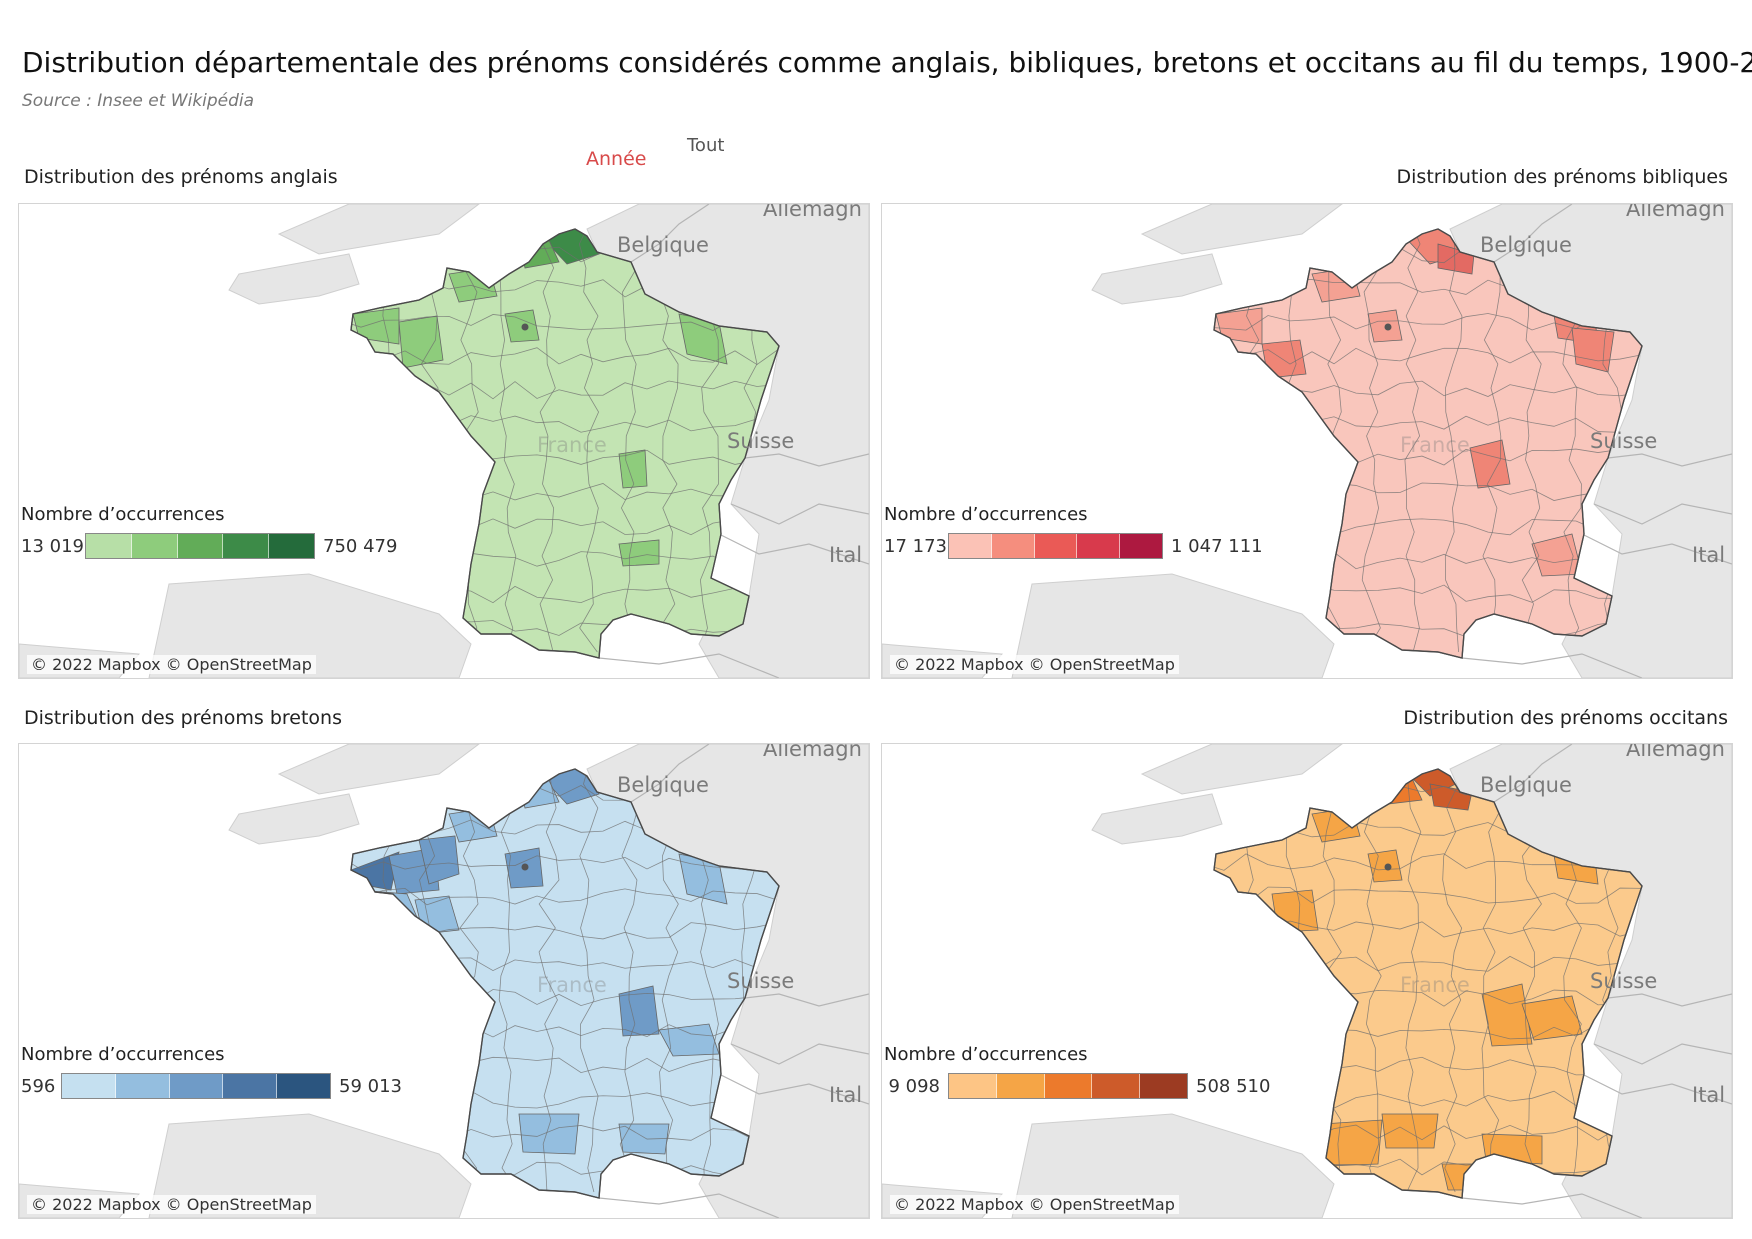 The height and width of the screenshot is (1239, 1752). Describe the element at coordinates (914, 1086) in the screenshot. I see `legend-min: 9 098` at that location.